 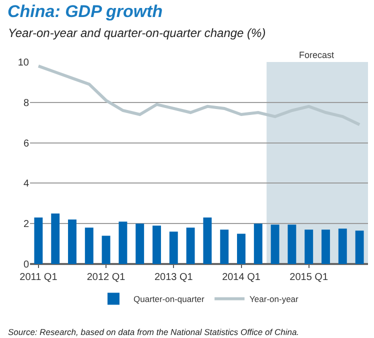 I want to click on y-tick-label: 4, so click(x=26, y=184).